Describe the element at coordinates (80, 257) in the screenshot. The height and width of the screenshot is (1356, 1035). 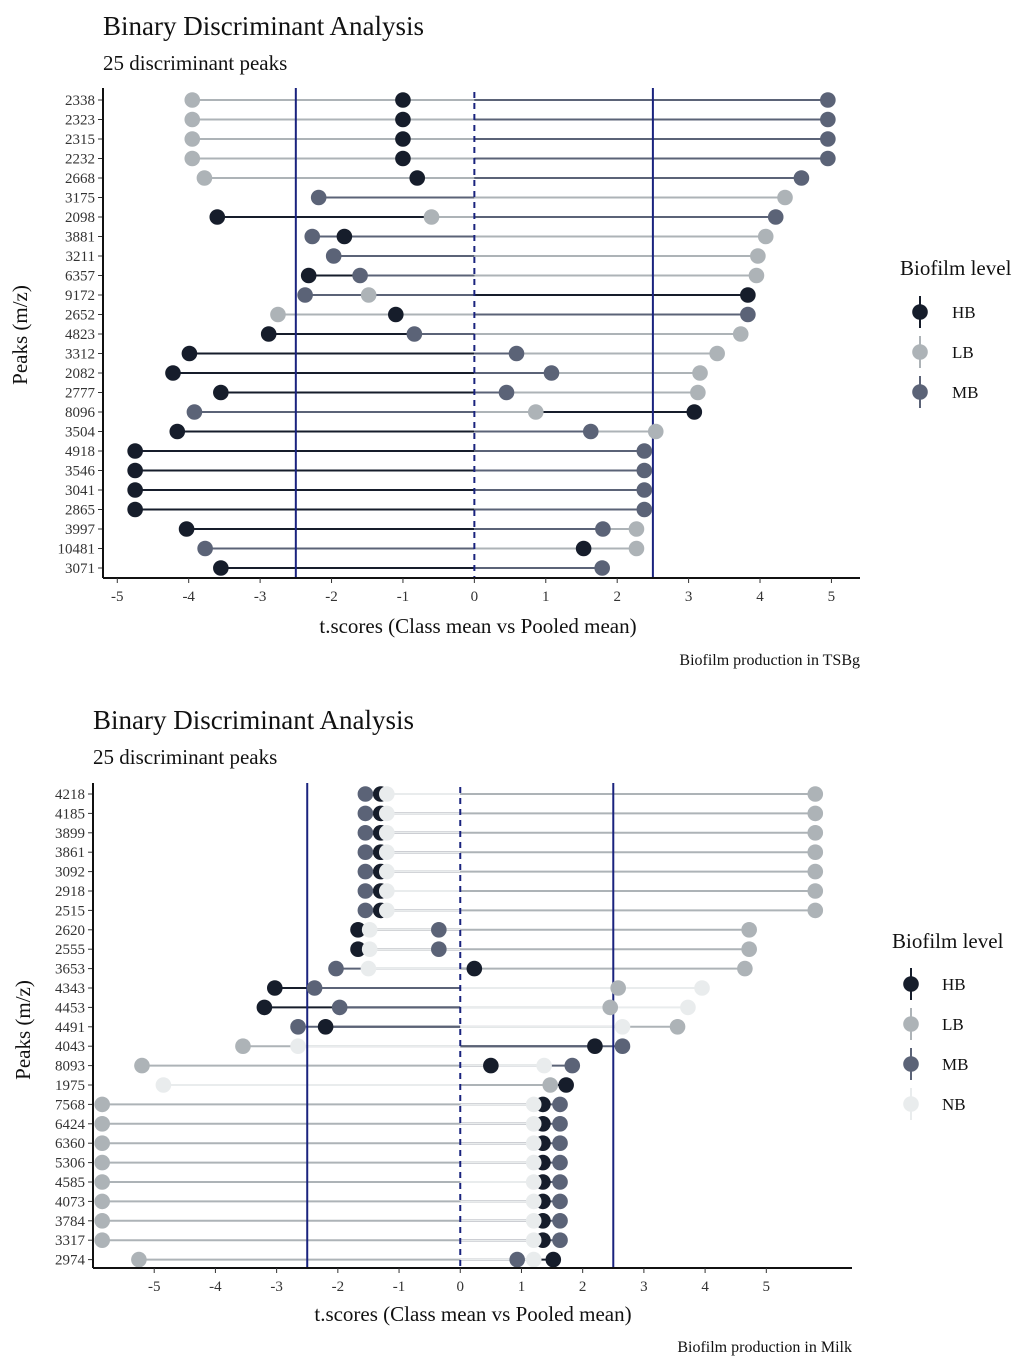
I see `chart1-y-tick-label: 3211` at that location.